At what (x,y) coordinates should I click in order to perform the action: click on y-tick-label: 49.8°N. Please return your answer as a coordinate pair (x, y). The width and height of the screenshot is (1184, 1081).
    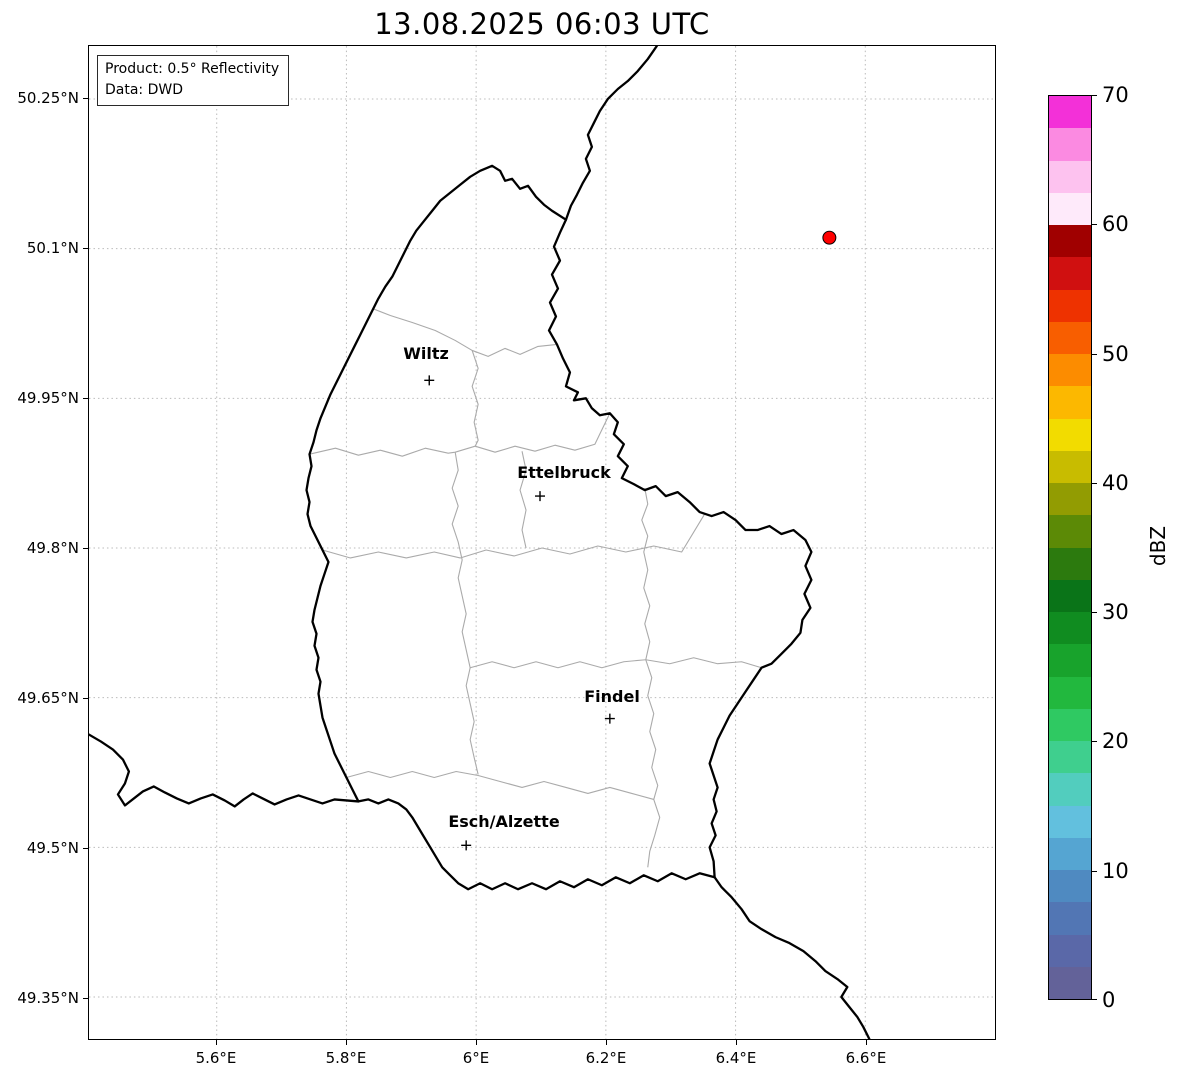
    Looking at the image, I should click on (52, 548).